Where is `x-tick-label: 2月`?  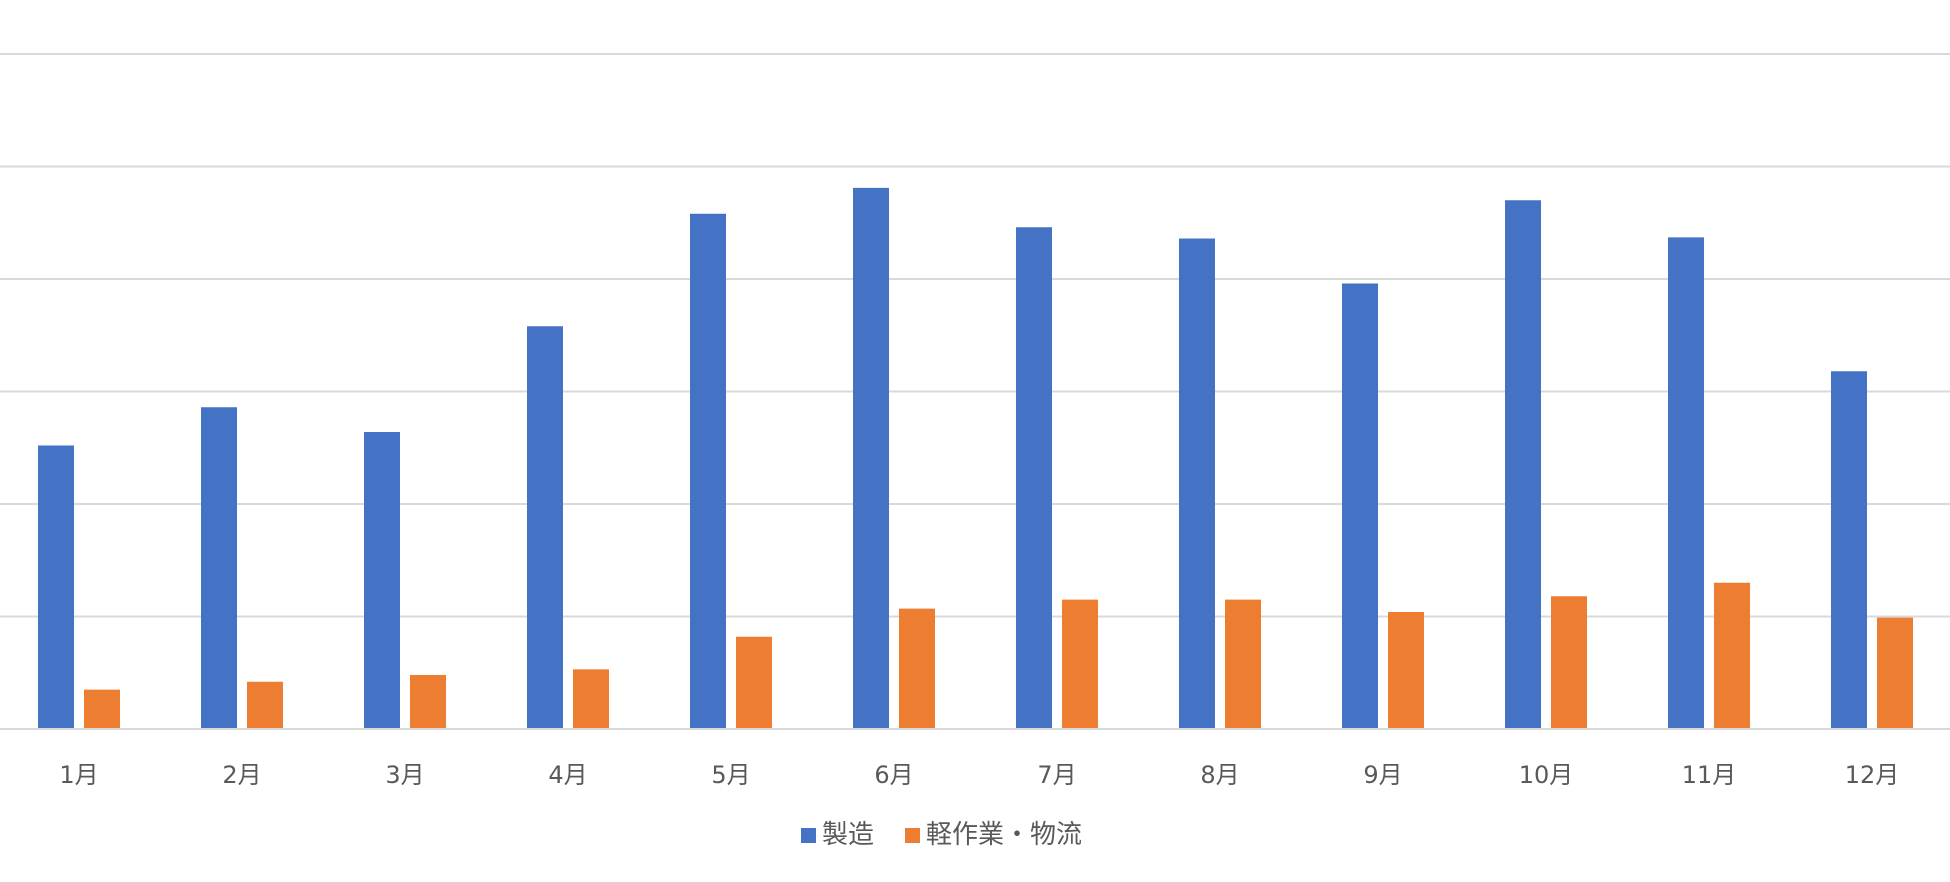
x-tick-label: 2月 is located at coordinates (241, 775).